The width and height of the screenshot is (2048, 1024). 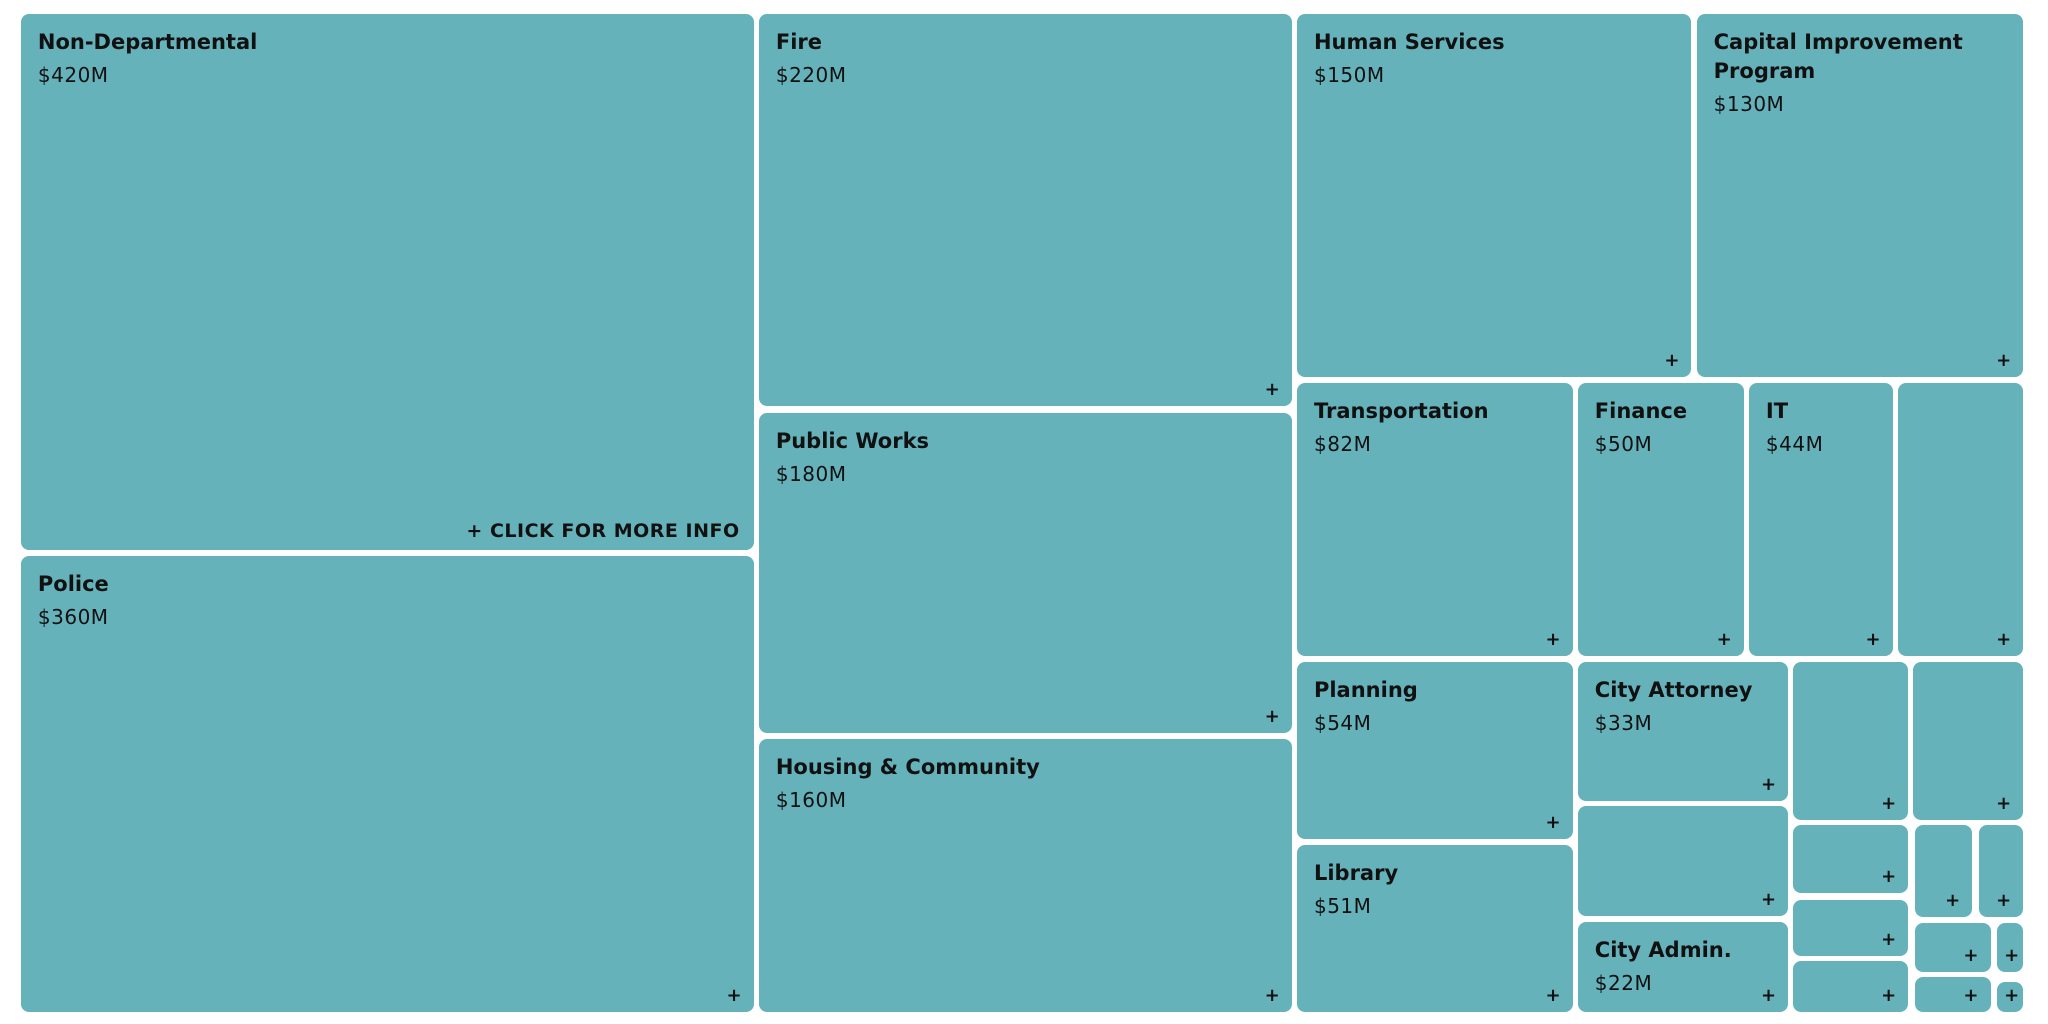 What do you see at coordinates (1027, 59) in the screenshot?
I see `tile-name: Fire $220M` at bounding box center [1027, 59].